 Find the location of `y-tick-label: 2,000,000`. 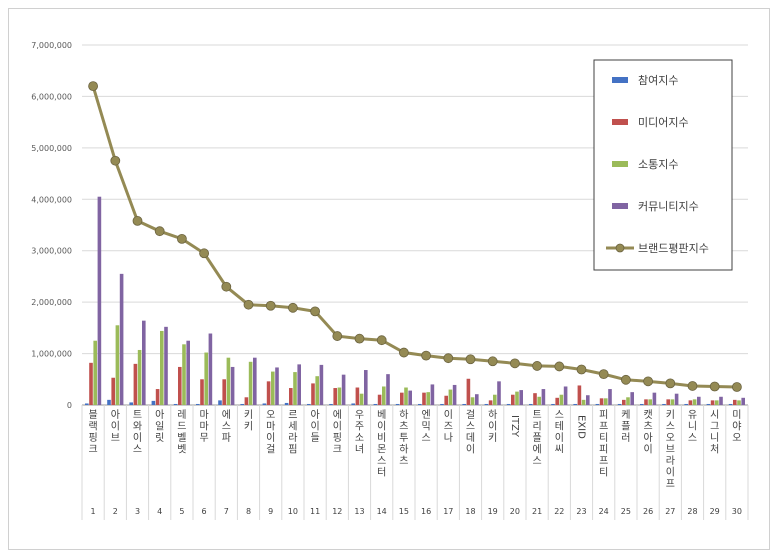

y-tick-label: 2,000,000 is located at coordinates (51, 302).